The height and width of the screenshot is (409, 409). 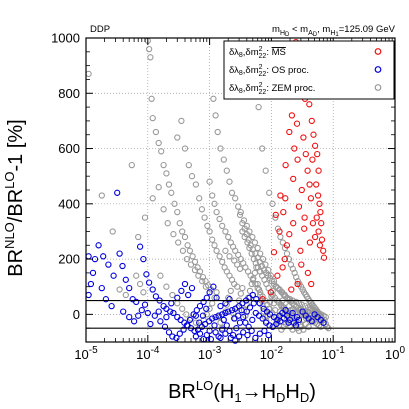 What do you see at coordinates (378, 51) in the screenshot?
I see `legend-marker` at bounding box center [378, 51].